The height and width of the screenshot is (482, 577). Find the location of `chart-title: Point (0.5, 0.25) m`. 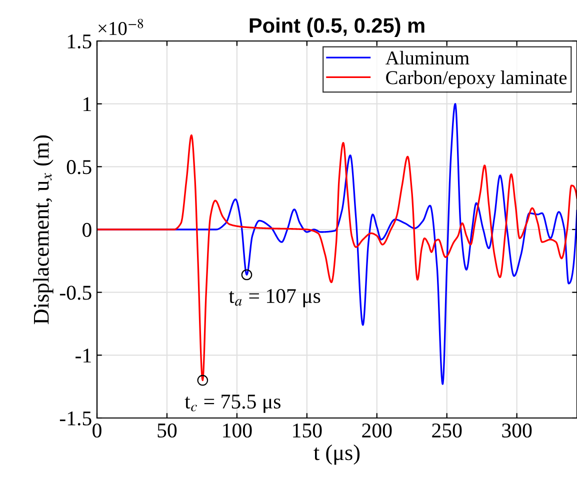

chart-title: Point (0.5, 0.25) m is located at coordinates (337, 27).